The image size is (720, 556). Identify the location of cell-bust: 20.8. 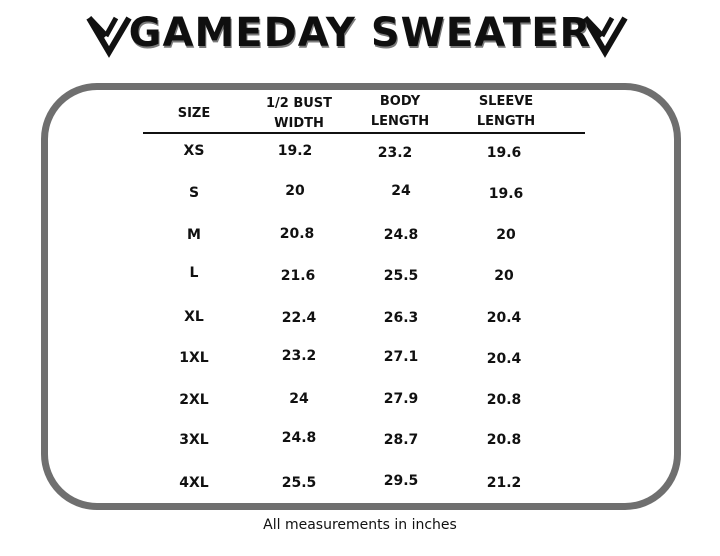
(297, 234).